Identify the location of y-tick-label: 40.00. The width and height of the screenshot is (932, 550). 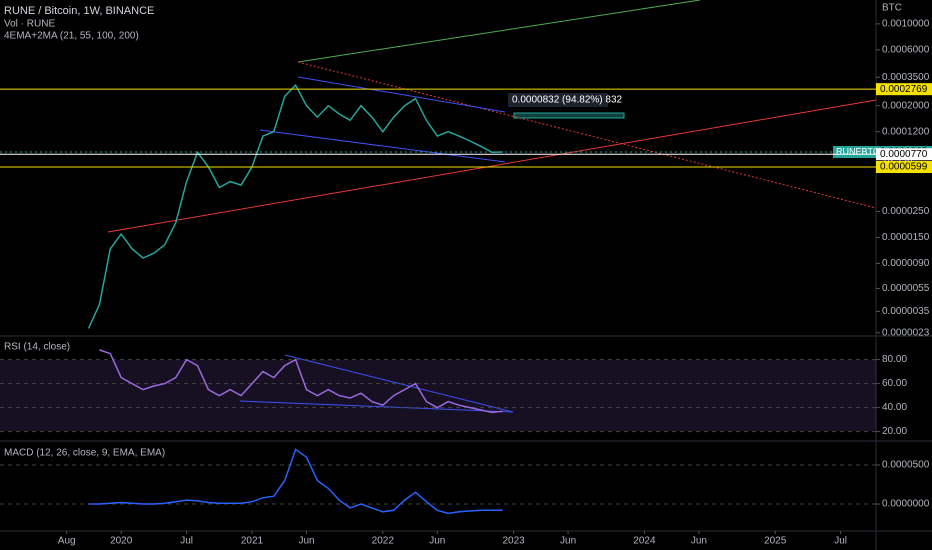
(894, 407).